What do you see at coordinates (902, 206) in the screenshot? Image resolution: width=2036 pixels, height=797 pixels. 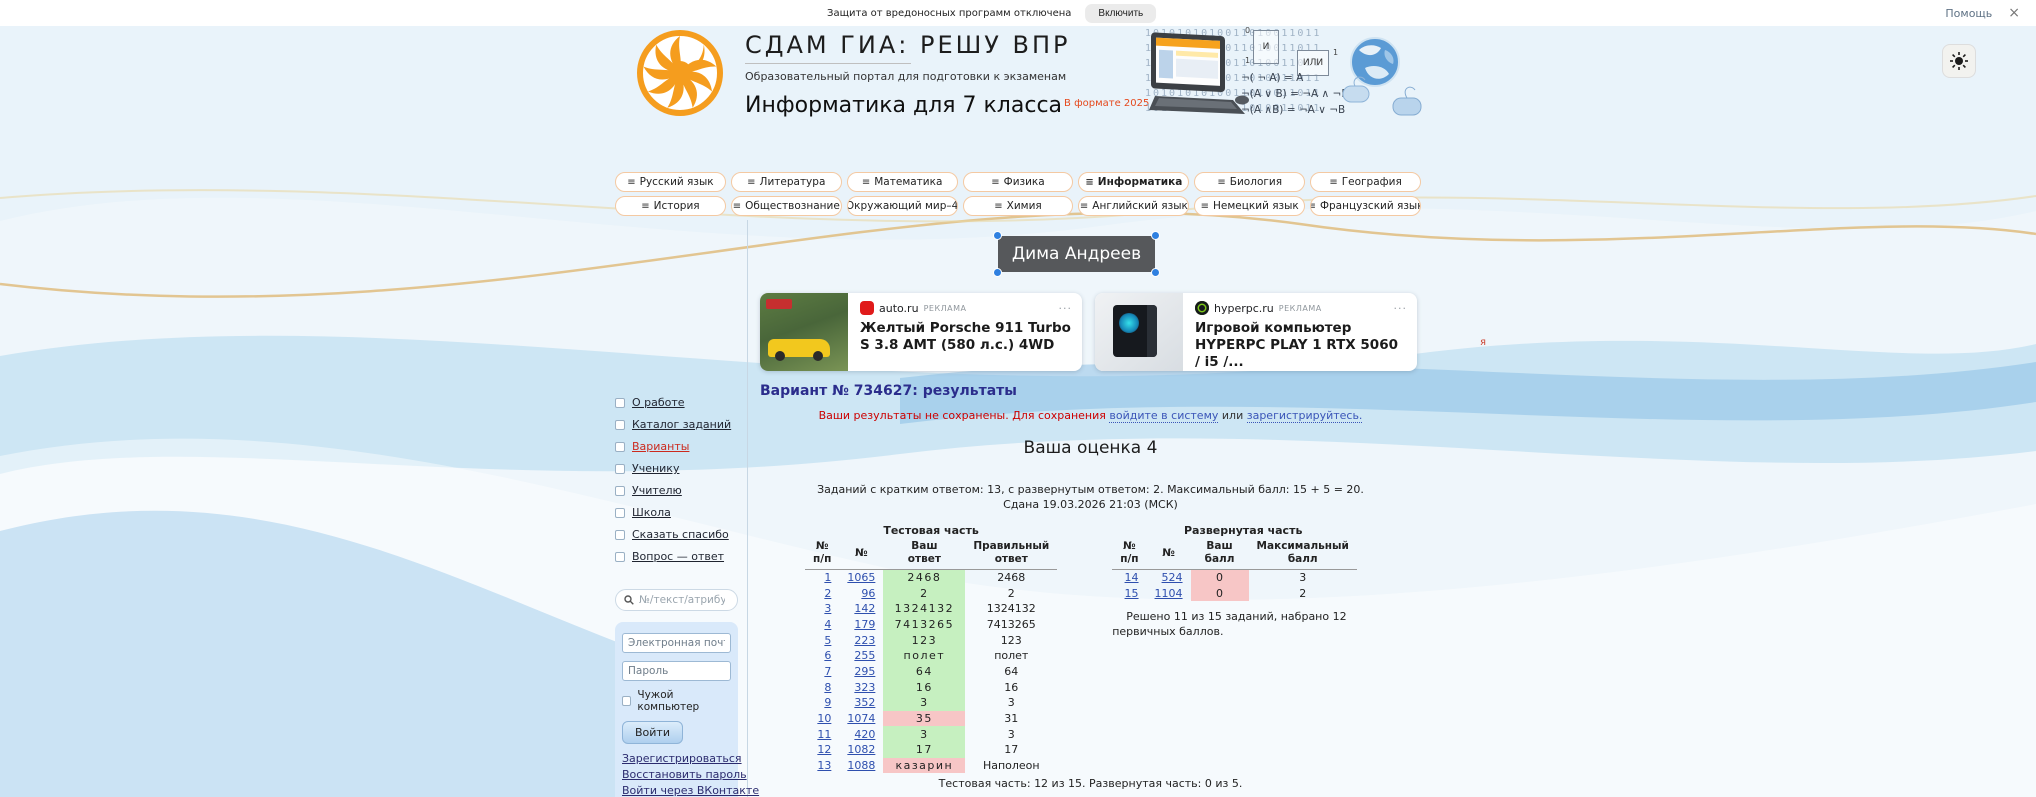 I see `subject-button: Окружающий мир–4` at bounding box center [902, 206].